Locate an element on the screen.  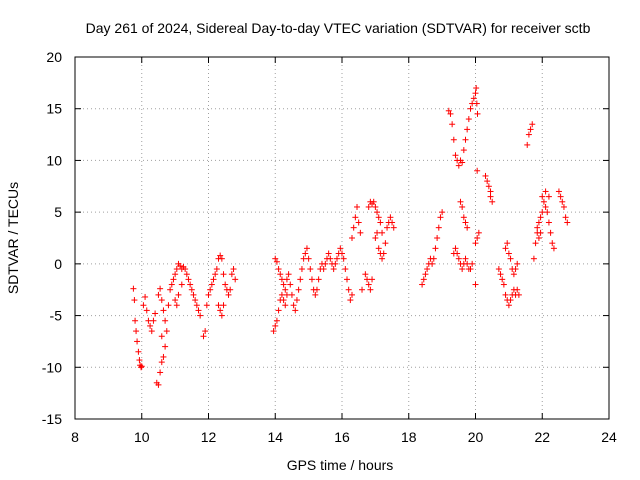
x-tick-label: 20 is located at coordinates (476, 437).